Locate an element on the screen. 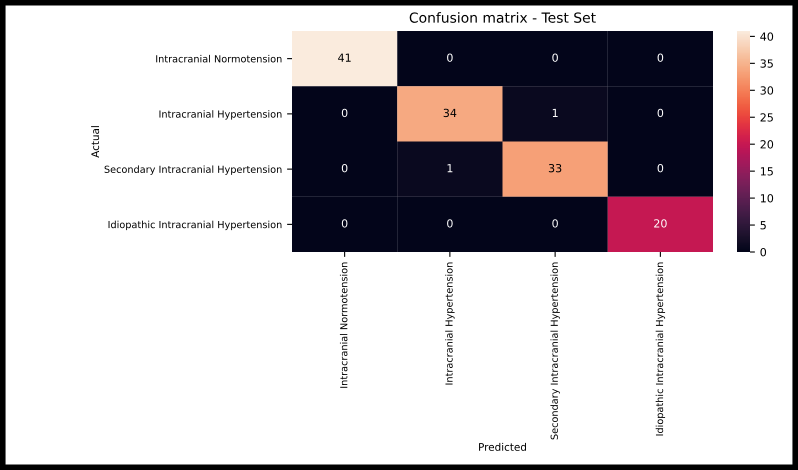 The width and height of the screenshot is (798, 470). x-tick-label: Secondary Intracranial Hypertension is located at coordinates (555, 351).